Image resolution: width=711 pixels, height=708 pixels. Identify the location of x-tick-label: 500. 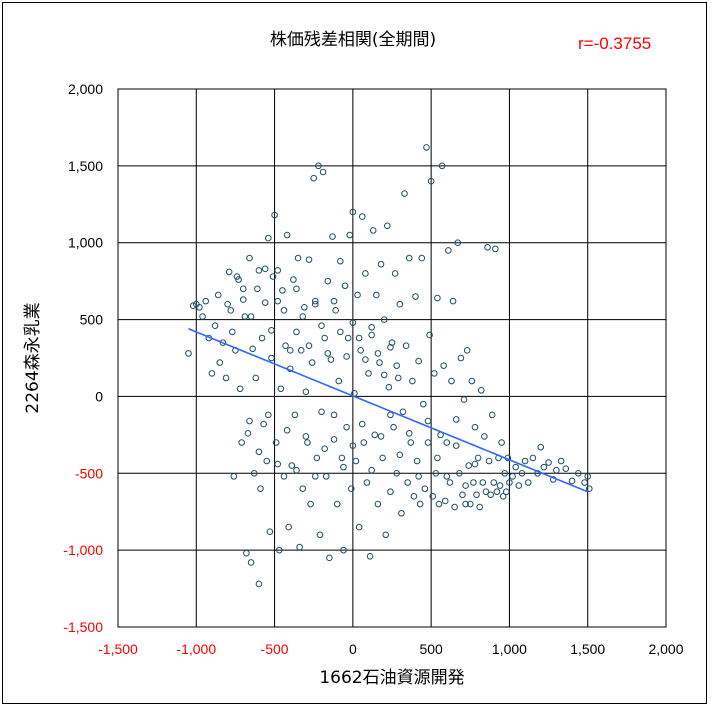
(431, 649).